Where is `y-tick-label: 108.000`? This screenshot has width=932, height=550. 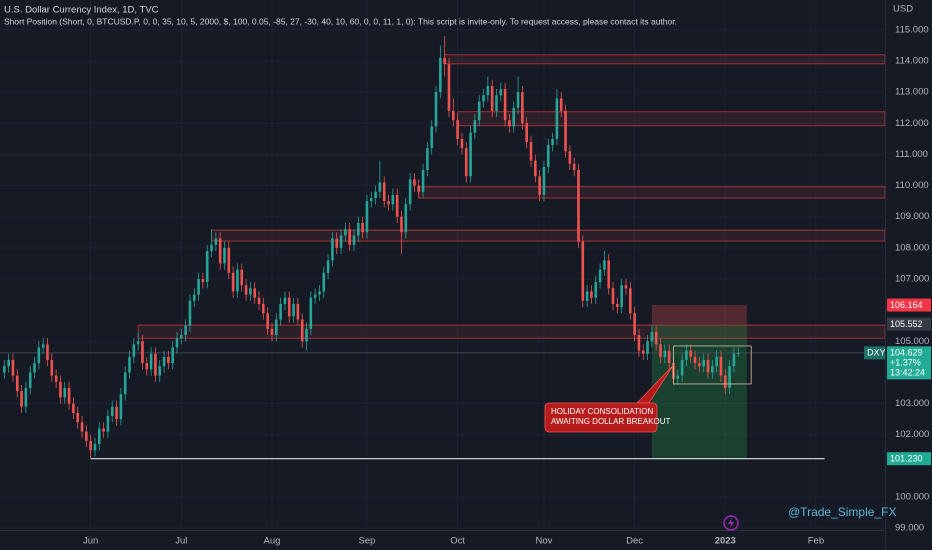 y-tick-label: 108.000 is located at coordinates (912, 247).